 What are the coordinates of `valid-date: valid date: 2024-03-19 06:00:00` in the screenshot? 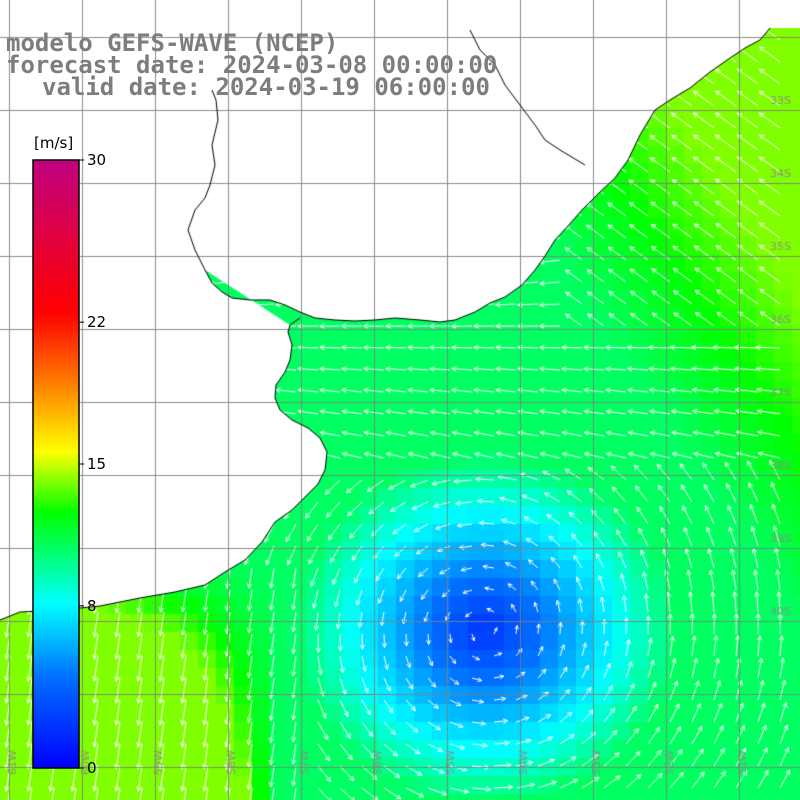 It's located at (266, 87).